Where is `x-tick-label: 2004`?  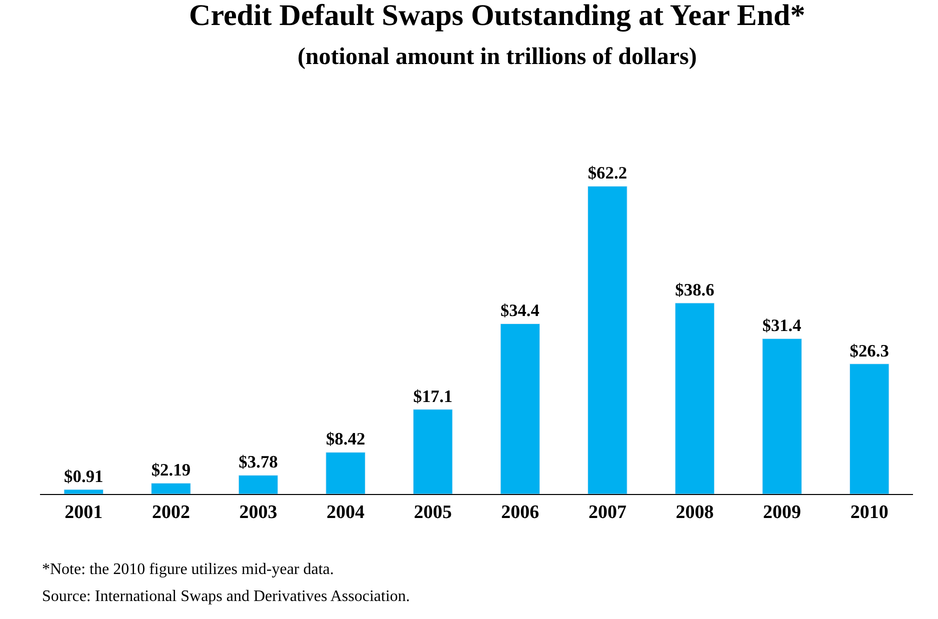 x-tick-label: 2004 is located at coordinates (346, 512).